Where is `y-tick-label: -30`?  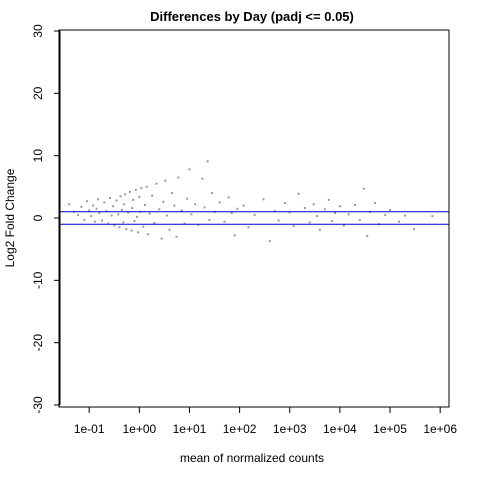
y-tick-label: -30 is located at coordinates (38, 405).